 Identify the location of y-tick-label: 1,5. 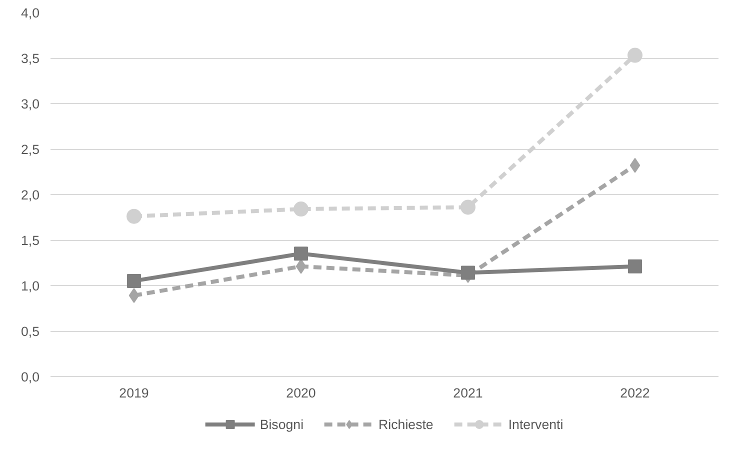
(30, 240).